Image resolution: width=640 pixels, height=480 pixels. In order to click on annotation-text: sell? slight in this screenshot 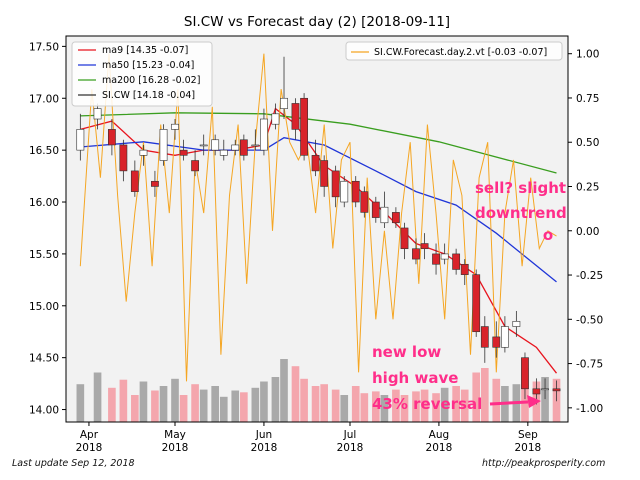, I will do `click(520, 188)`.